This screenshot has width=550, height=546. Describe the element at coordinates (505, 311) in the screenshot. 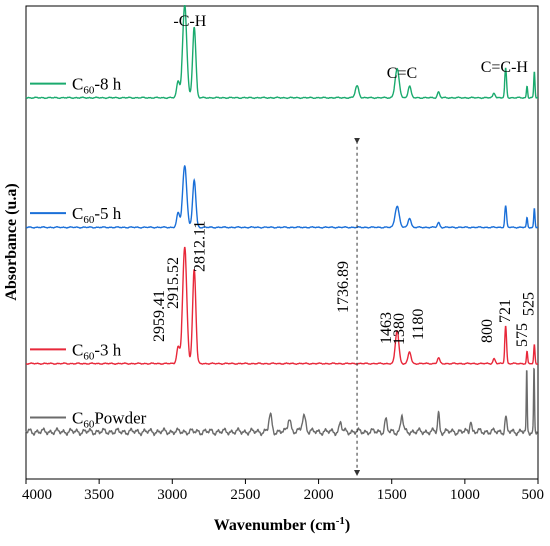

I see `peak-label-721: 721` at that location.